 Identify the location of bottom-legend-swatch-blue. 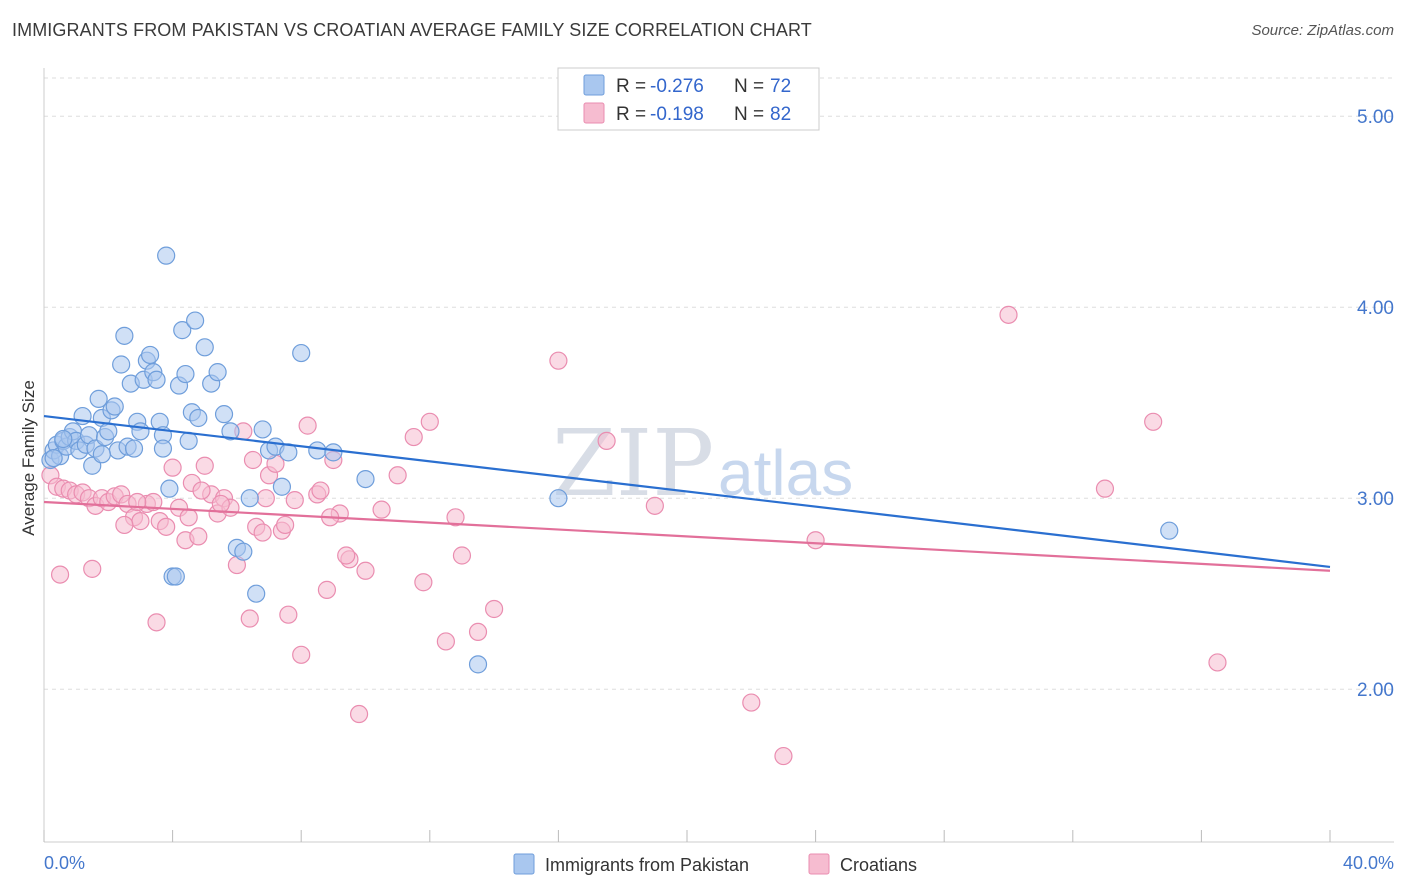
(524, 864).